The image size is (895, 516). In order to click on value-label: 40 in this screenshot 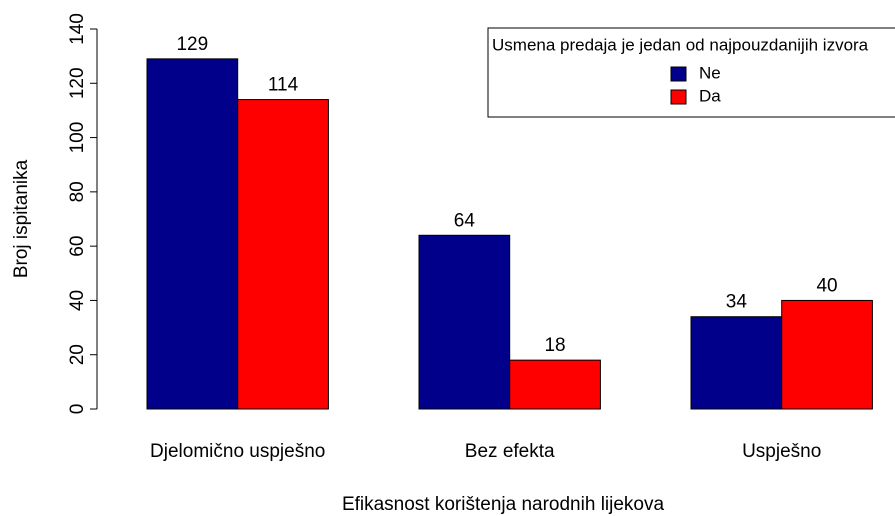, I will do `click(826, 285)`.